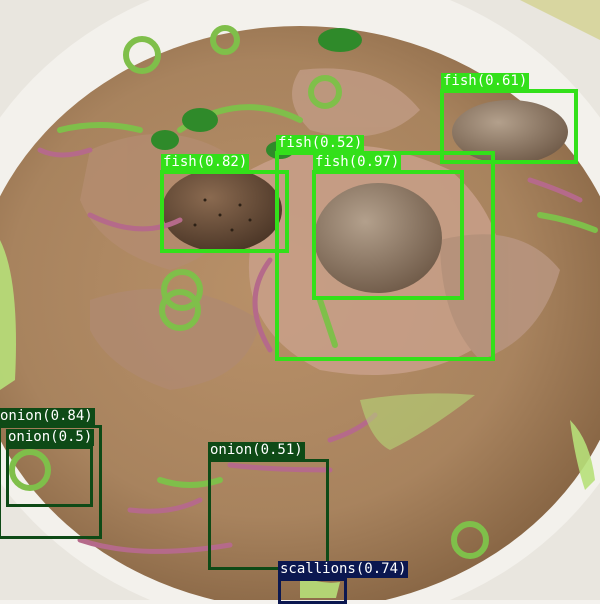  I want to click on detection-box-fish: fish(0.61), so click(509, 118).